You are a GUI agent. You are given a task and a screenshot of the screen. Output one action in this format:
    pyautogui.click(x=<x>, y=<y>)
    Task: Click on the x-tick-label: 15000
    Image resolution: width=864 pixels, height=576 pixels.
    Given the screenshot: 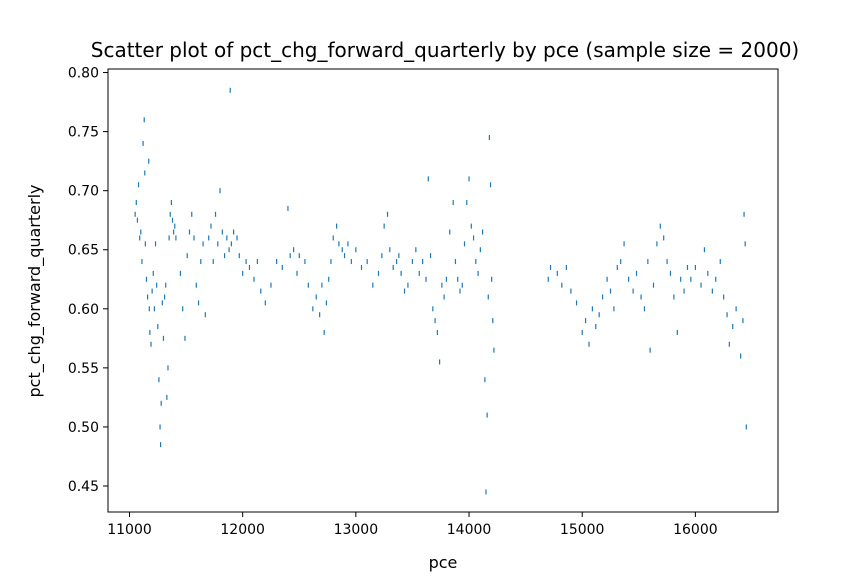 What is the action you would take?
    pyautogui.click(x=582, y=530)
    